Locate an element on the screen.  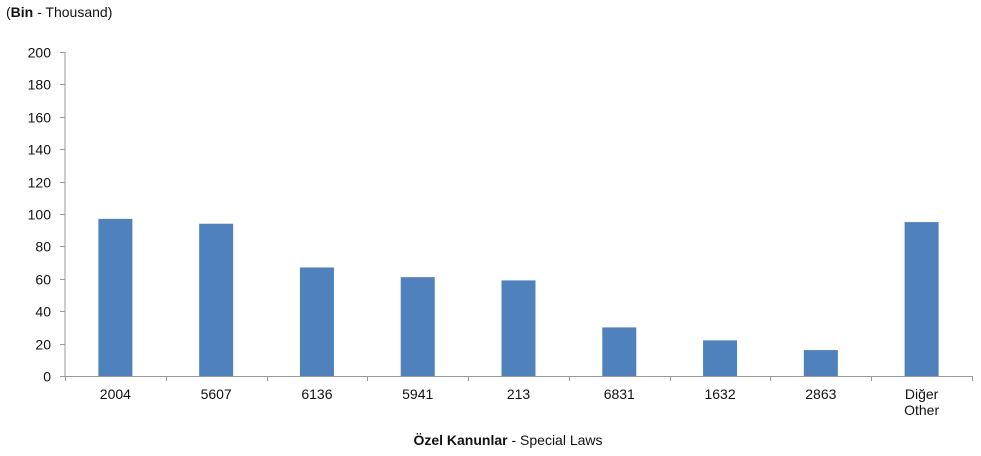
x-tick-label-line: 213 is located at coordinates (519, 394).